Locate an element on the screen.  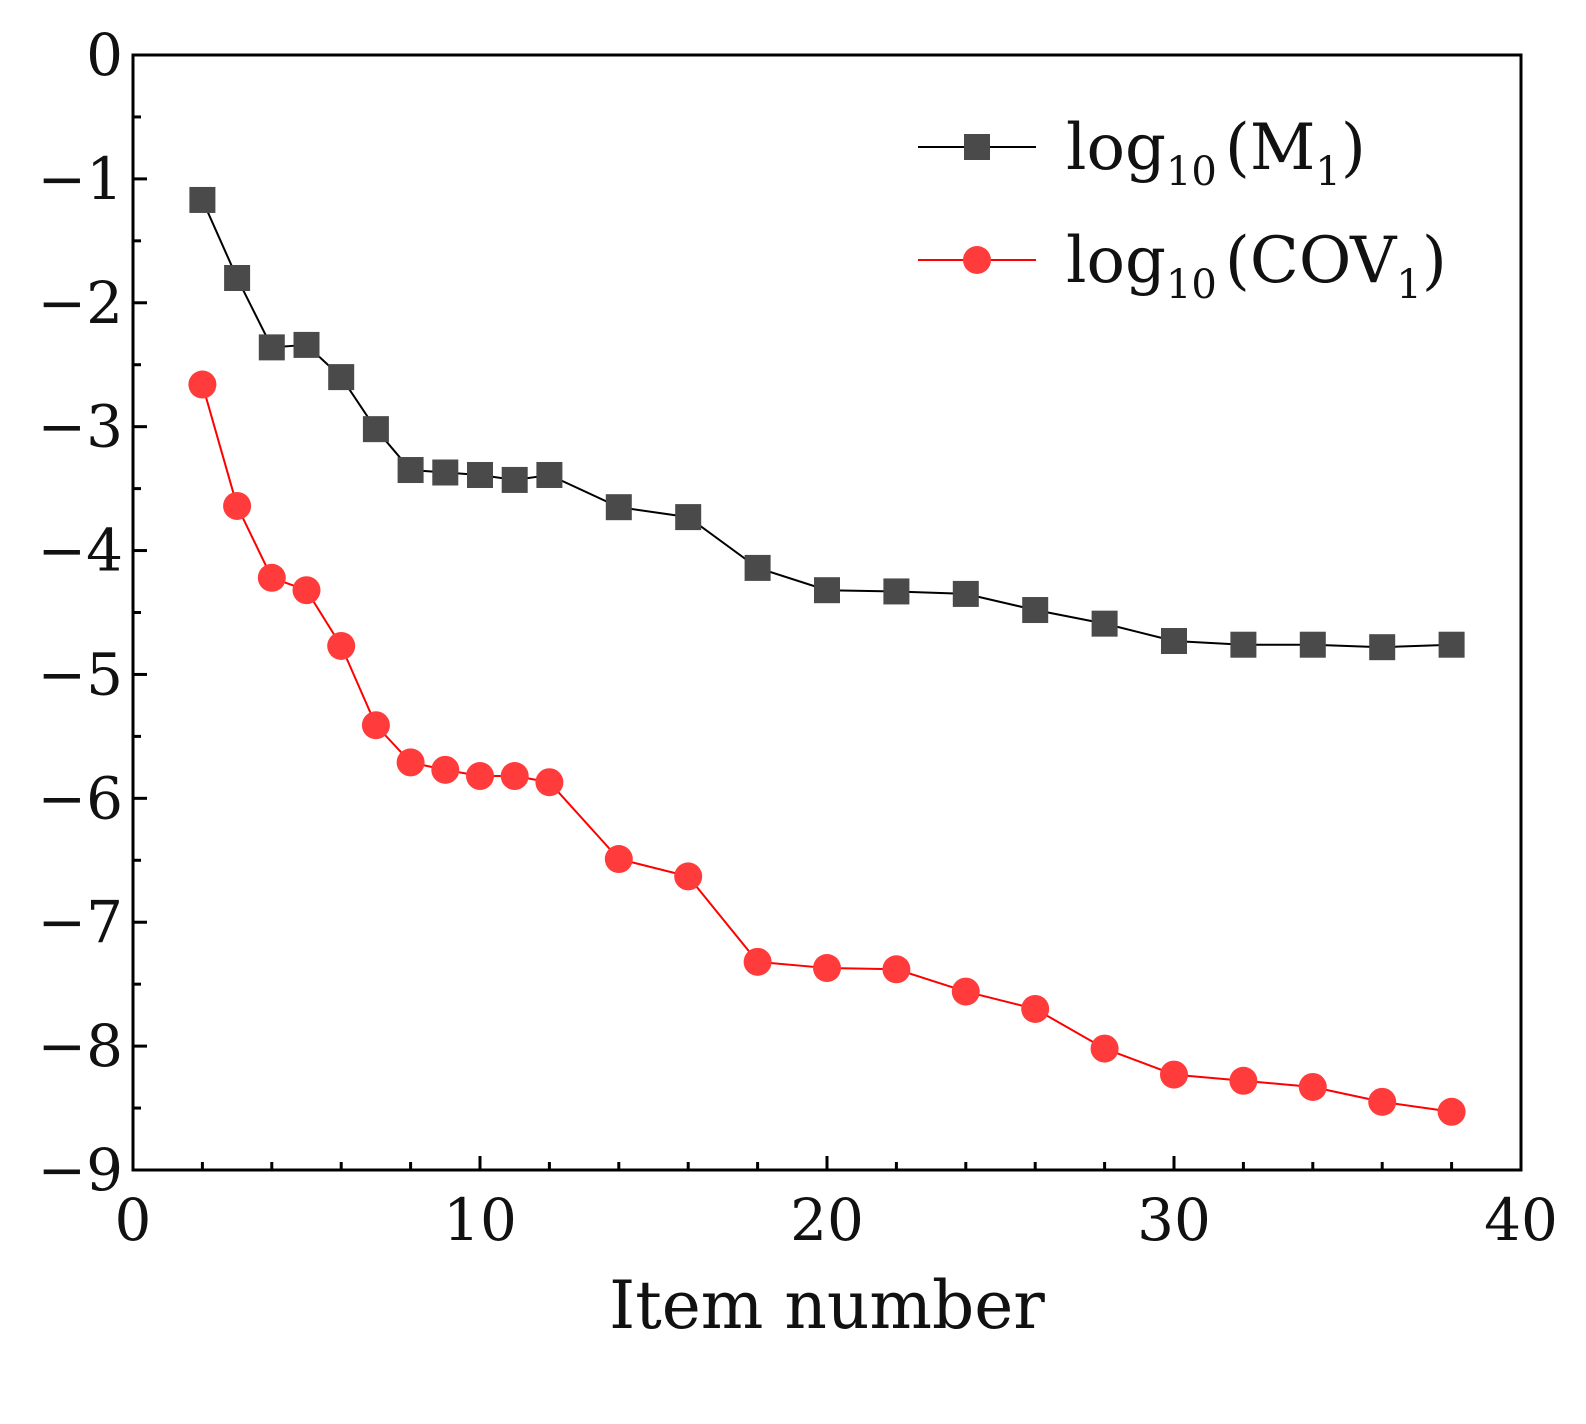
y-tick-label: −7 is located at coordinates (81, 922).